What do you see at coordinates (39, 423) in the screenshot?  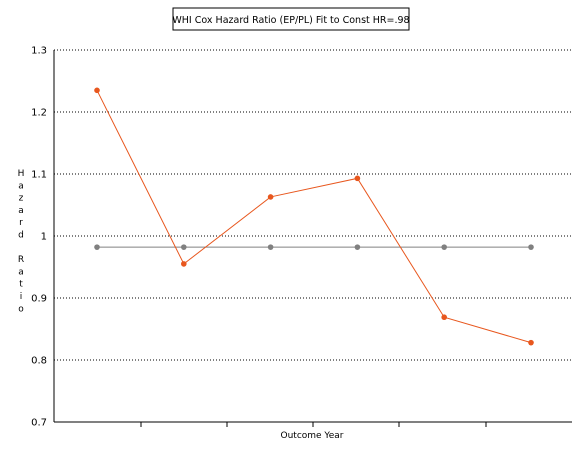 I see `y-tick-label: 0.7` at bounding box center [39, 423].